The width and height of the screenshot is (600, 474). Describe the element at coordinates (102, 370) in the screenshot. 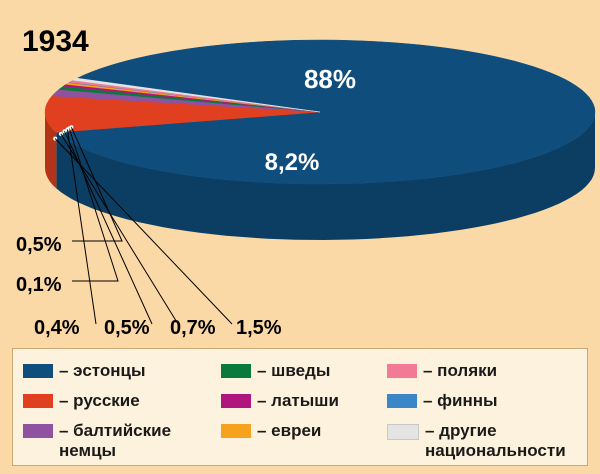

I see `legend-label: – эстонцы` at that location.